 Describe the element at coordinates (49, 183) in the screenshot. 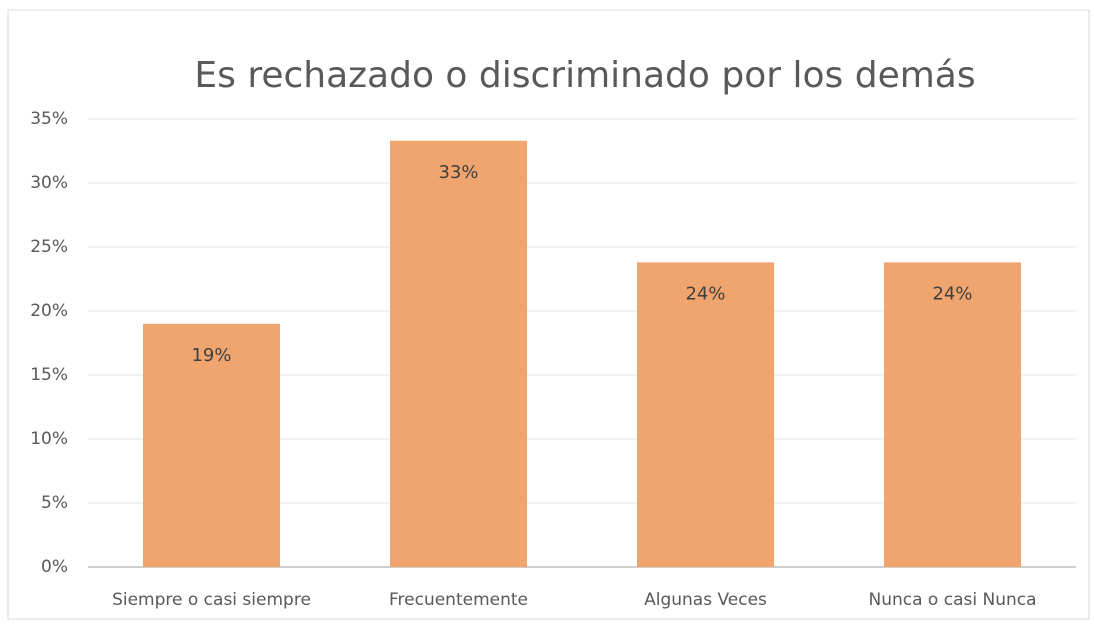

I see `y-tick-label: 30%` at that location.